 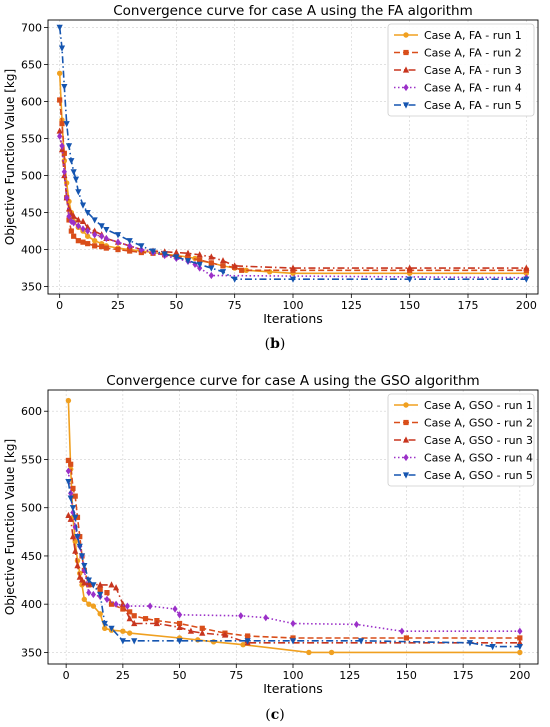 I want to click on legend-entry: Case A, GSO - run 5, so click(x=463, y=475).